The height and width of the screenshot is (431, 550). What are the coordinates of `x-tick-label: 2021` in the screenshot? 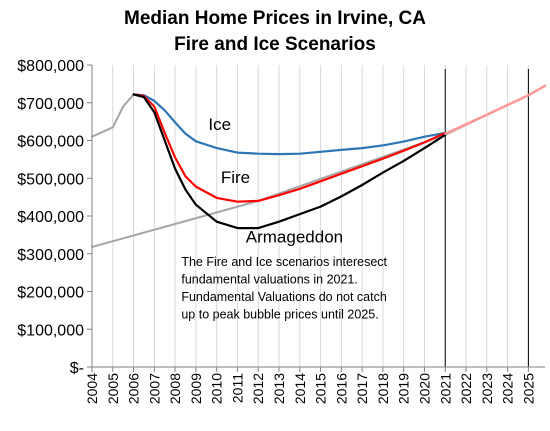 It's located at (445, 388).